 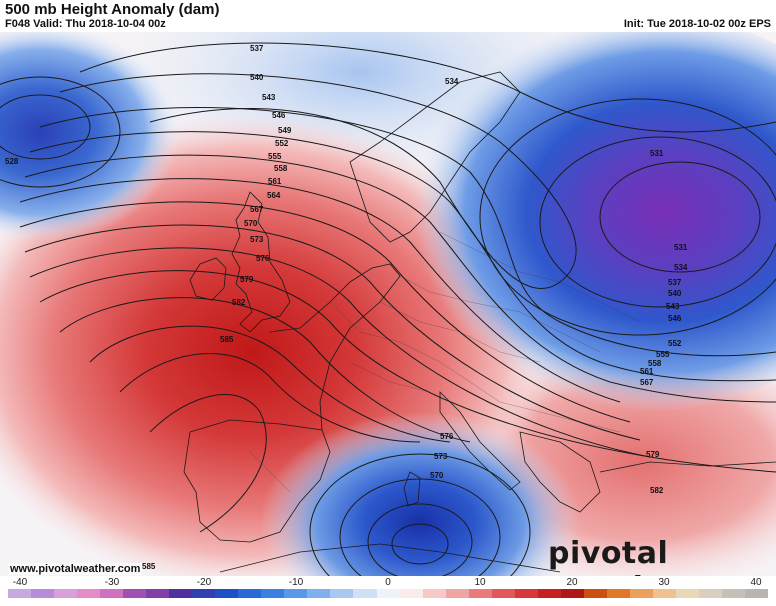 What do you see at coordinates (697, 24) in the screenshot?
I see `init-time: Init: Tue 2018-10-02 00z EPS` at bounding box center [697, 24].